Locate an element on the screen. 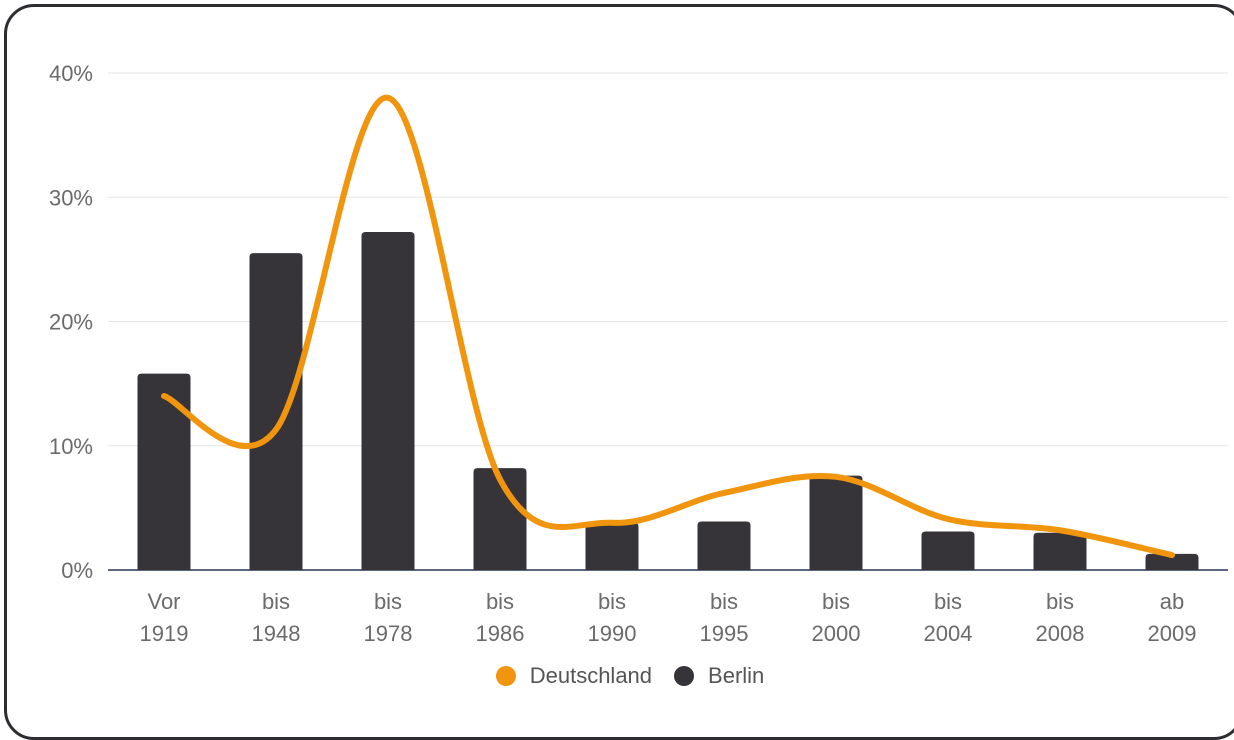  legend-item-berlin: Berlin is located at coordinates (719, 676).